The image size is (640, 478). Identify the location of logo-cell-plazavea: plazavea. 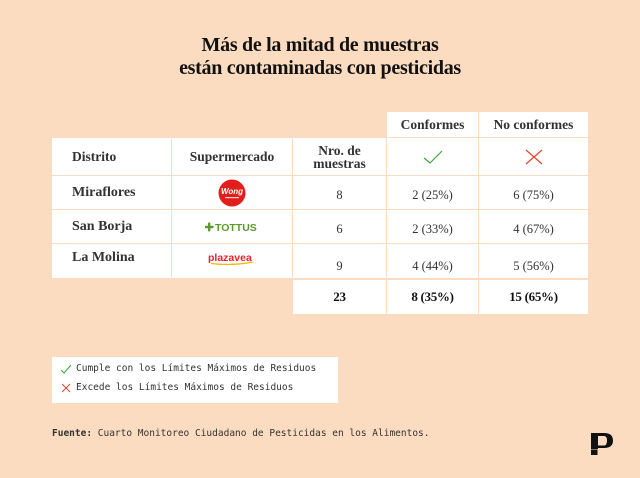
(232, 261).